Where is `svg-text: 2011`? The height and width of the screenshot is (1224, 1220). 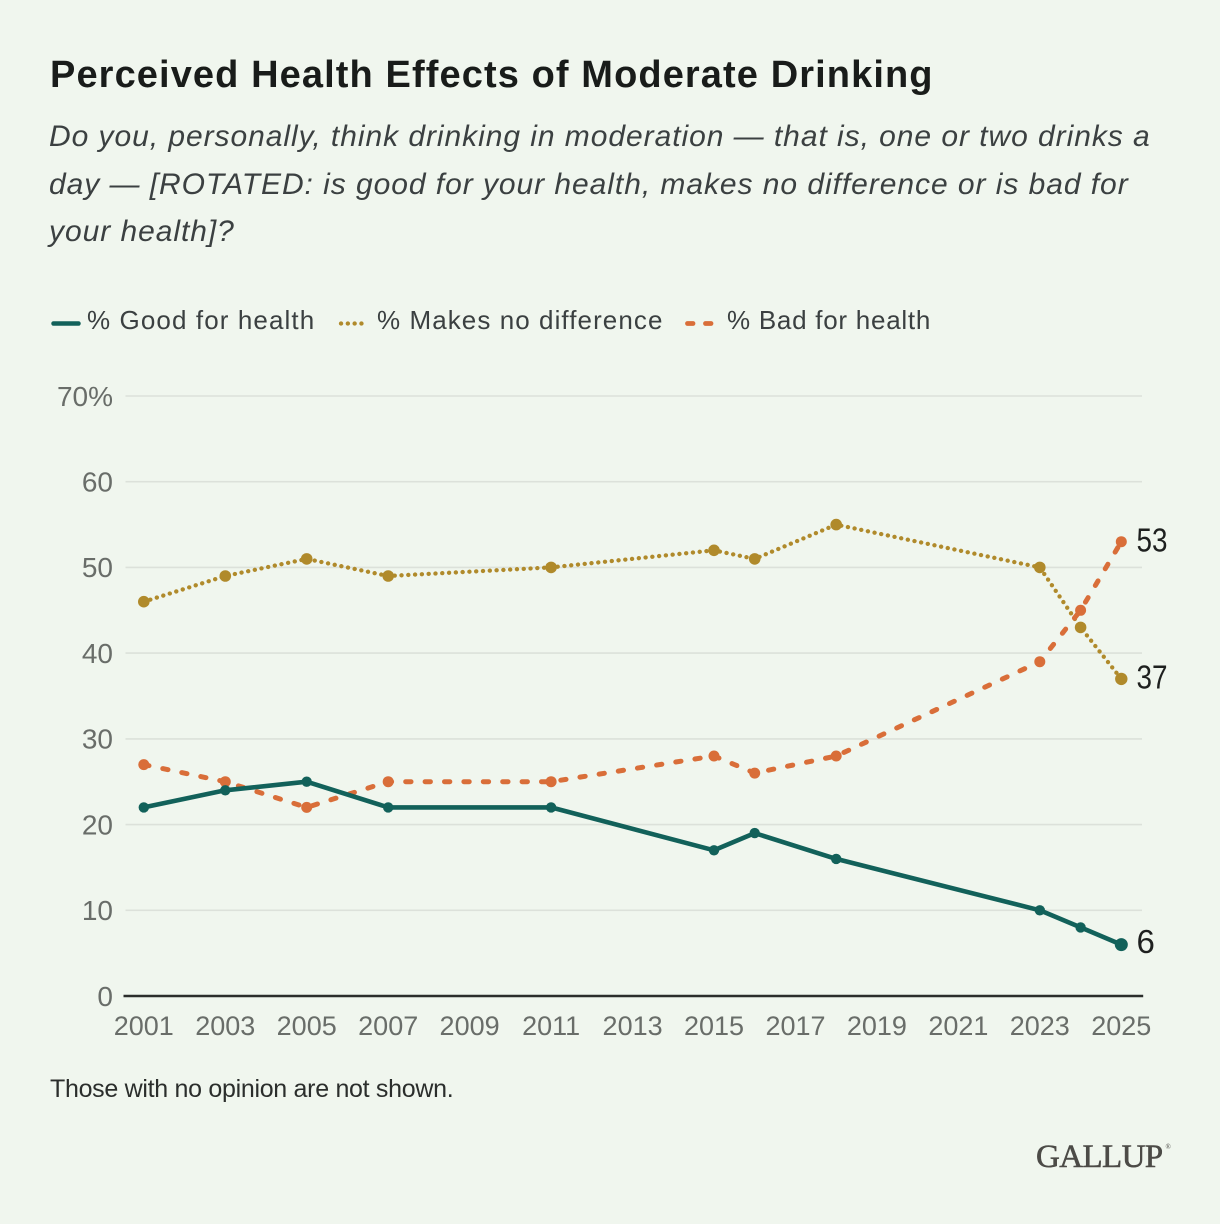 svg-text: 2011 is located at coordinates (551, 1026).